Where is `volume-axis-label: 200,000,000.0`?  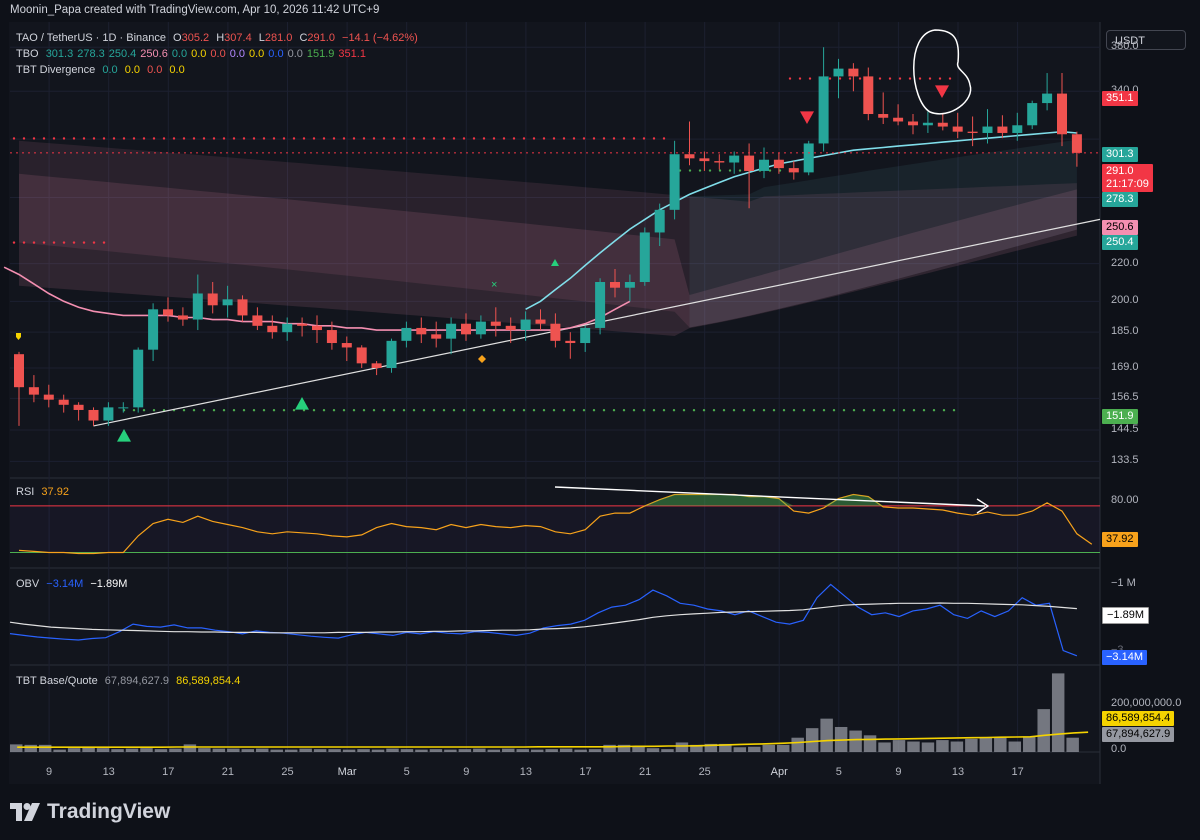 volume-axis-label: 200,000,000.0 is located at coordinates (1146, 703).